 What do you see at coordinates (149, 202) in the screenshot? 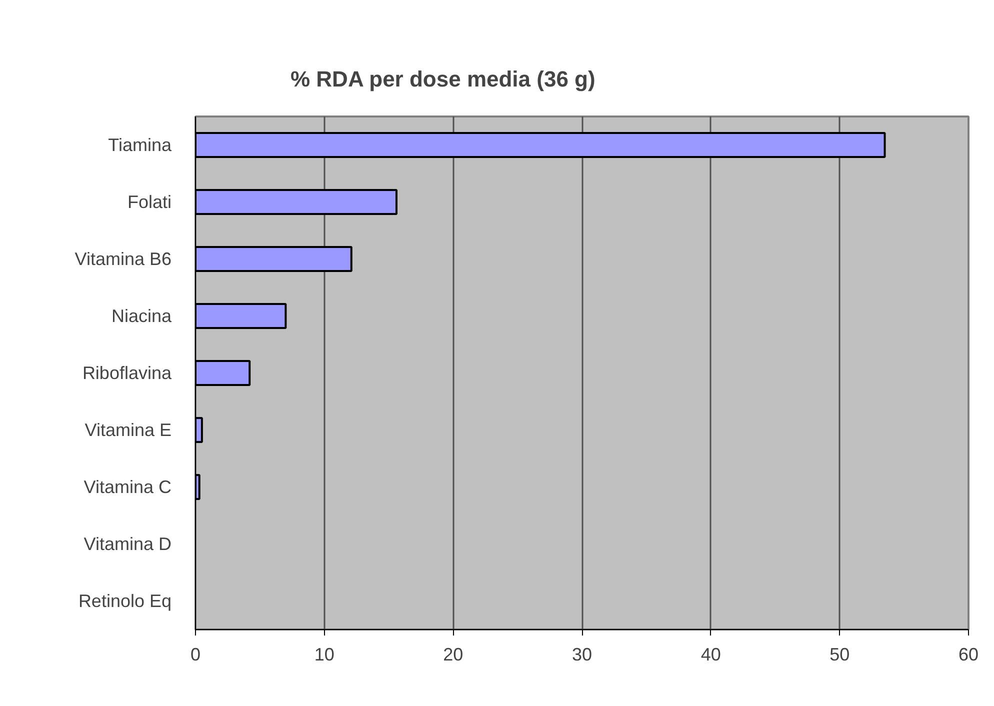
I see `y-tick-label: Folati` at bounding box center [149, 202].